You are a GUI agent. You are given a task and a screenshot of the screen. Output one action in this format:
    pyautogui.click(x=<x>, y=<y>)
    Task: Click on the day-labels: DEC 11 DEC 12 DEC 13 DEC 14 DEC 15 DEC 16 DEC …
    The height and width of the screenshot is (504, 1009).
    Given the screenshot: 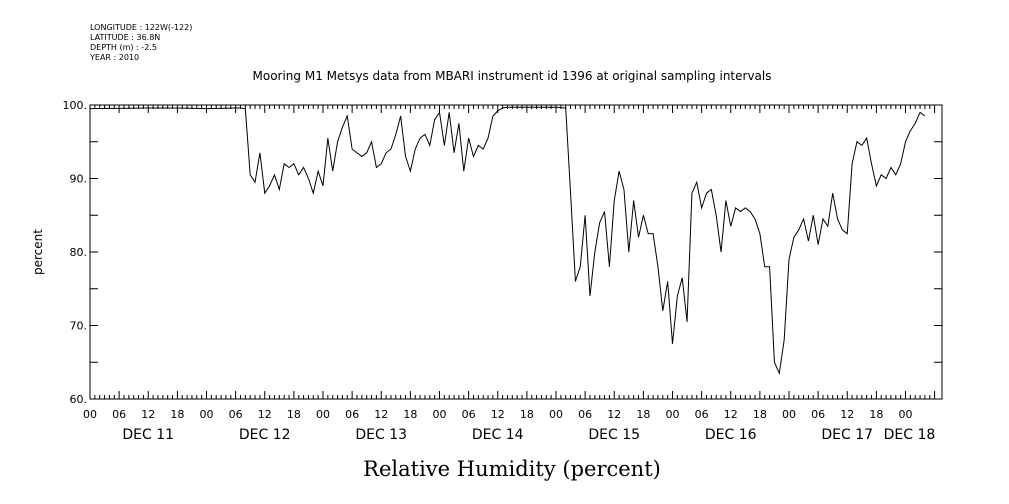 What is the action you would take?
    pyautogui.click(x=528, y=435)
    